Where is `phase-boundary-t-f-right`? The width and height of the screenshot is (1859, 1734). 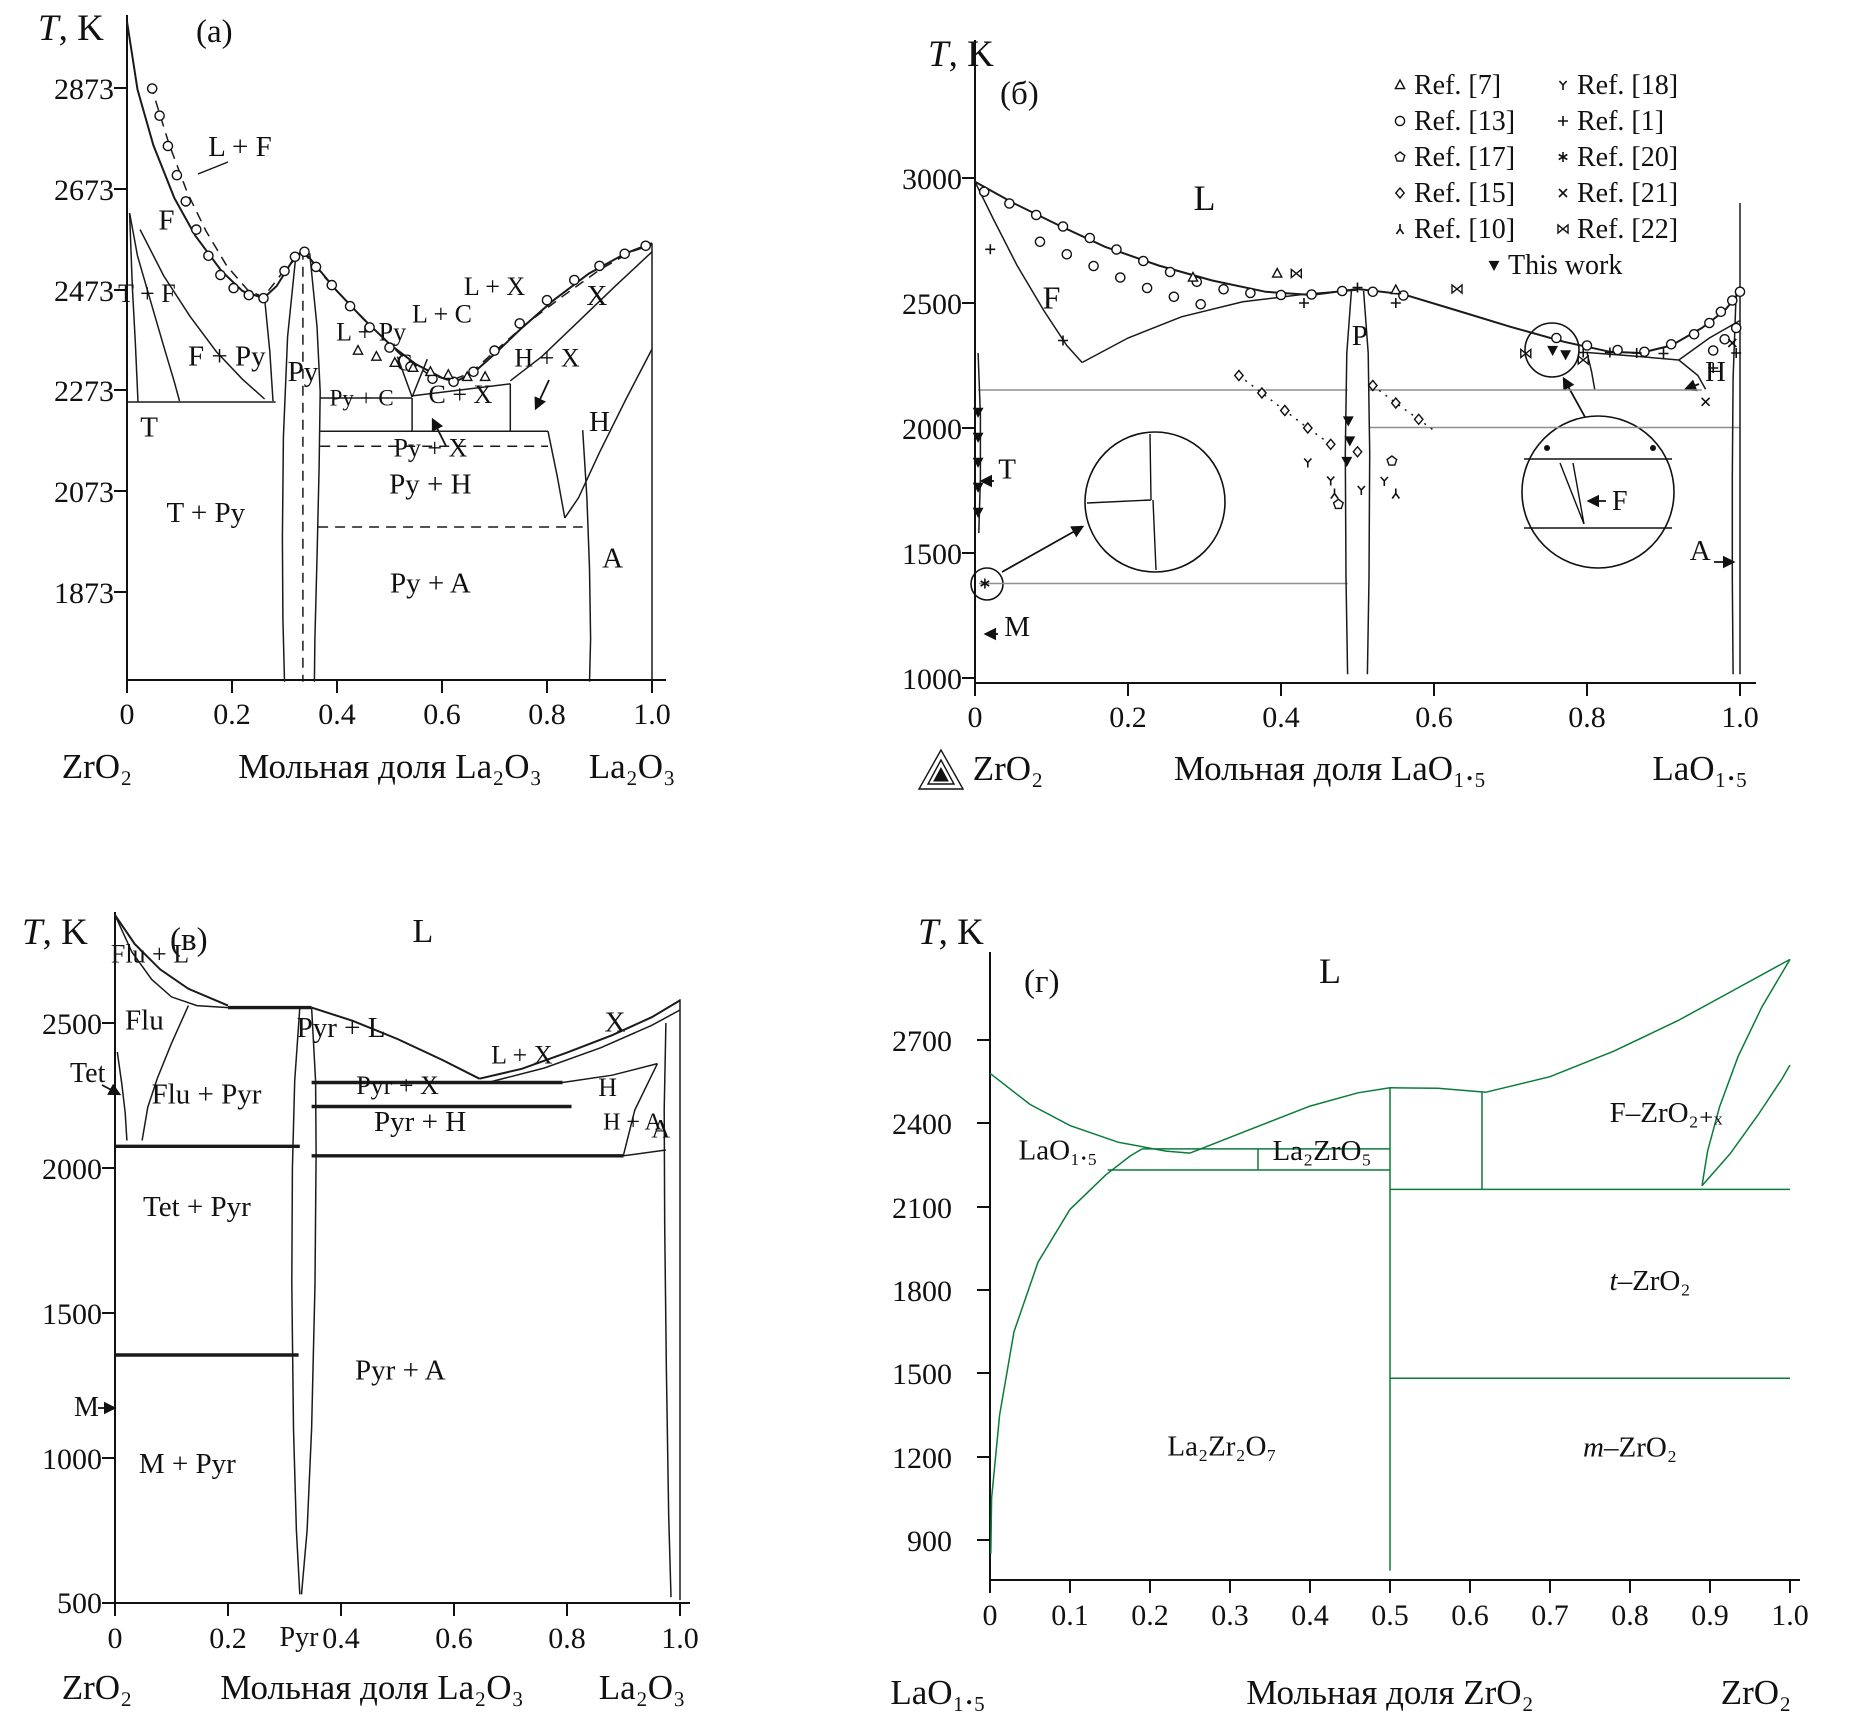
phase-boundary-t-f-right is located at coordinates (154, 307).